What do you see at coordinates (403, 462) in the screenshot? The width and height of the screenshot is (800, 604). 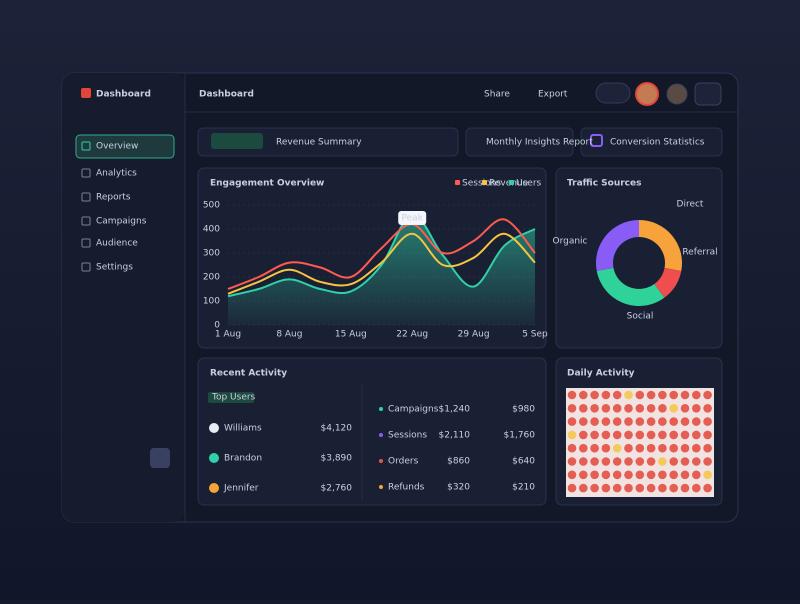 I see `row-label: Orders` at bounding box center [403, 462].